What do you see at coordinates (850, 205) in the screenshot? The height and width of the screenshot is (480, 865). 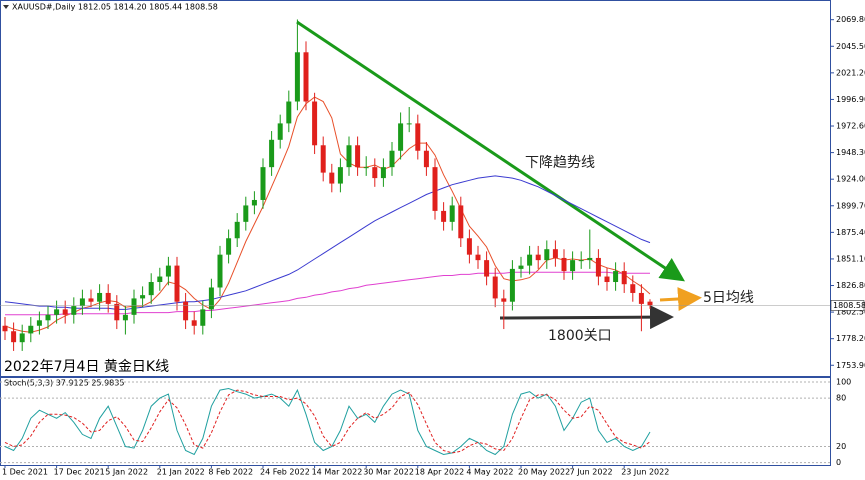 I see `y-tick-label: 1899.70` at bounding box center [850, 205].